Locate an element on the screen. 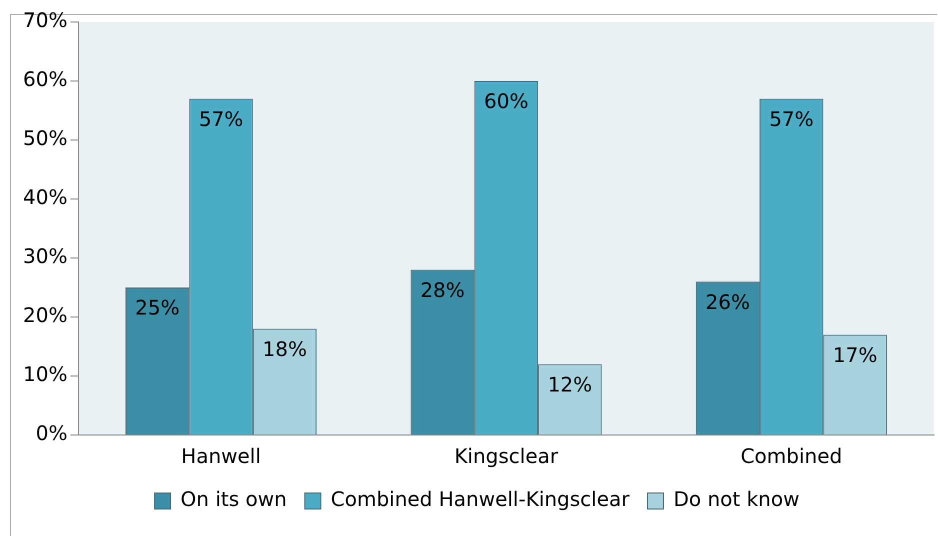 This screenshot has width=938, height=537. y-tick-label: 20% is located at coordinates (45, 315).